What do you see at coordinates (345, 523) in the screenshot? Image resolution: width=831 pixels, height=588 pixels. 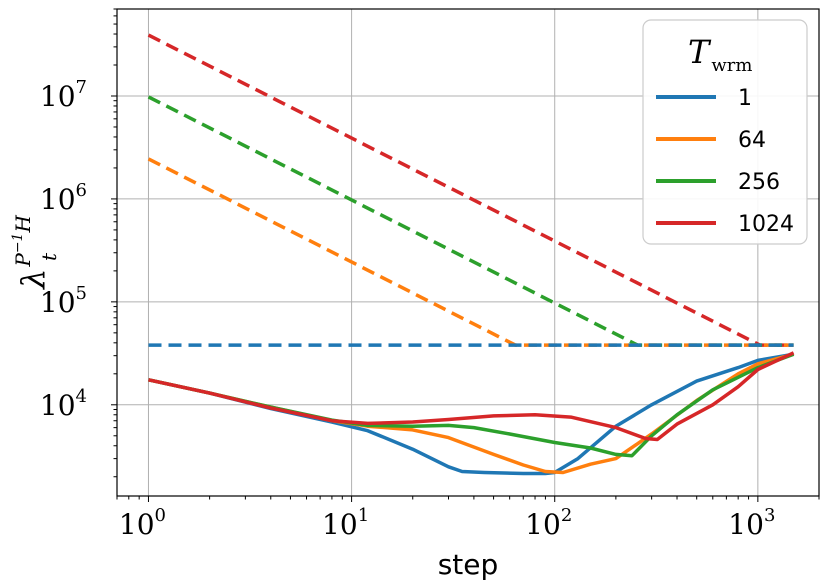 I see `x-tick-label: 10¹` at bounding box center [345, 523].